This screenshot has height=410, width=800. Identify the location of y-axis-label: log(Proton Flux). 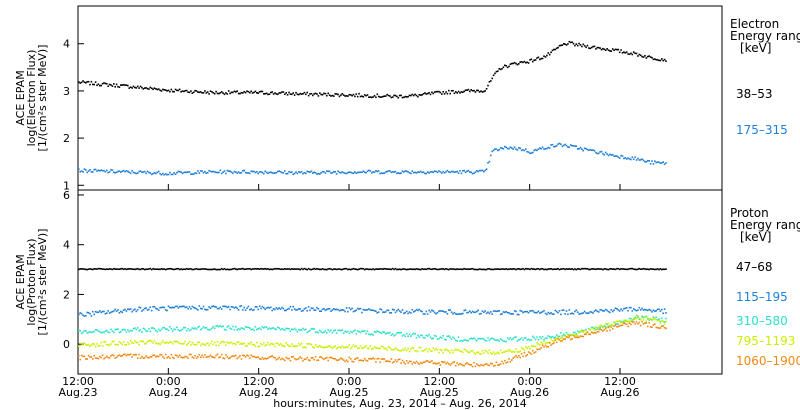
(31, 281).